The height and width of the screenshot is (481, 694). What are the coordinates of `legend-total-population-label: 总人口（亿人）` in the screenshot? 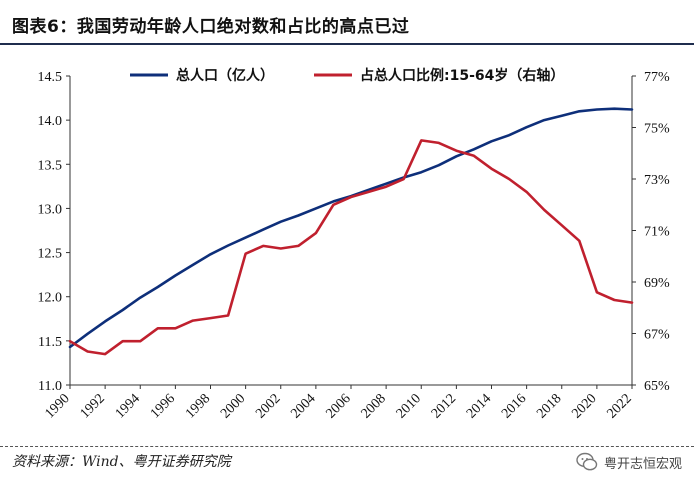 It's located at (225, 75).